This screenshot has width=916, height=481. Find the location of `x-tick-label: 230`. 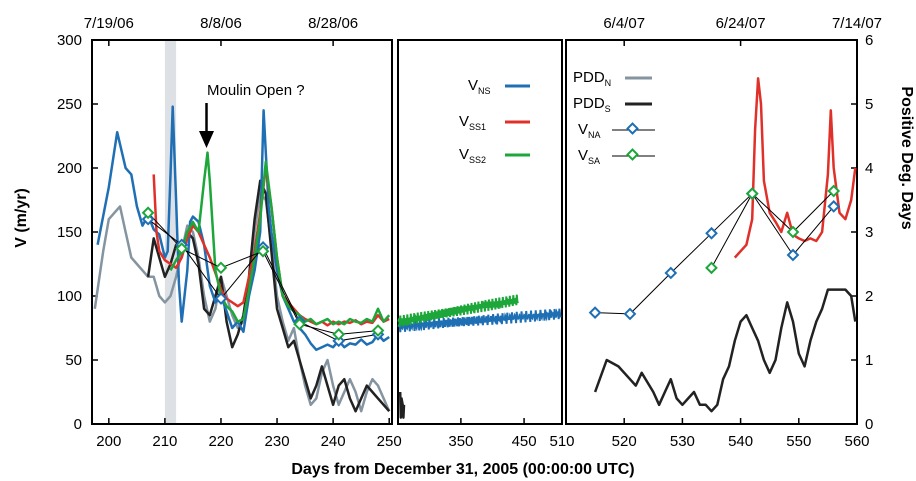

x-tick-label: 230 is located at coordinates (277, 441).